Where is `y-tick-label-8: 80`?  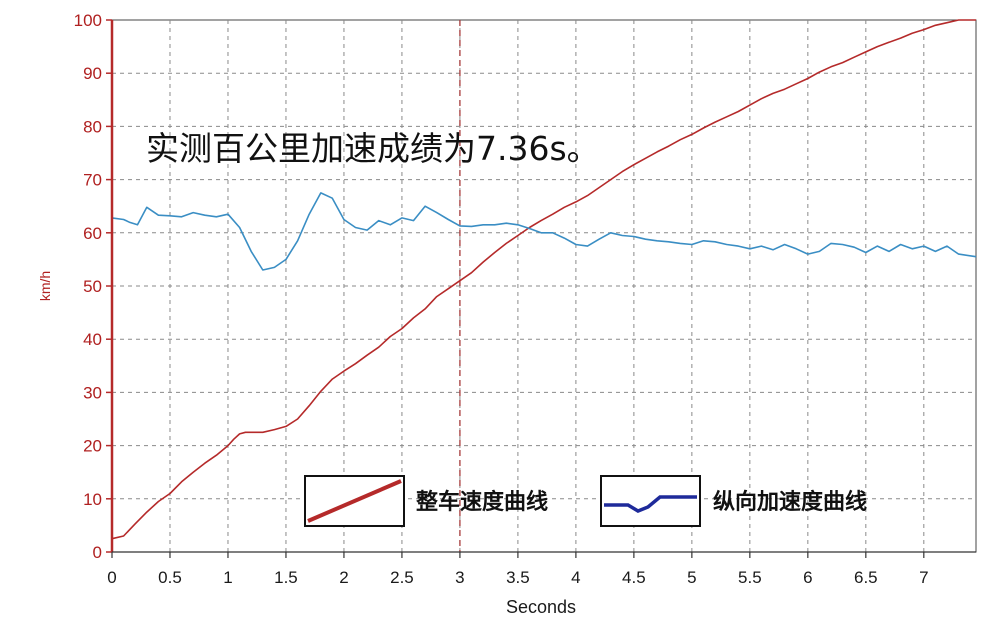
y-tick-label-8: 80 is located at coordinates (92, 126).